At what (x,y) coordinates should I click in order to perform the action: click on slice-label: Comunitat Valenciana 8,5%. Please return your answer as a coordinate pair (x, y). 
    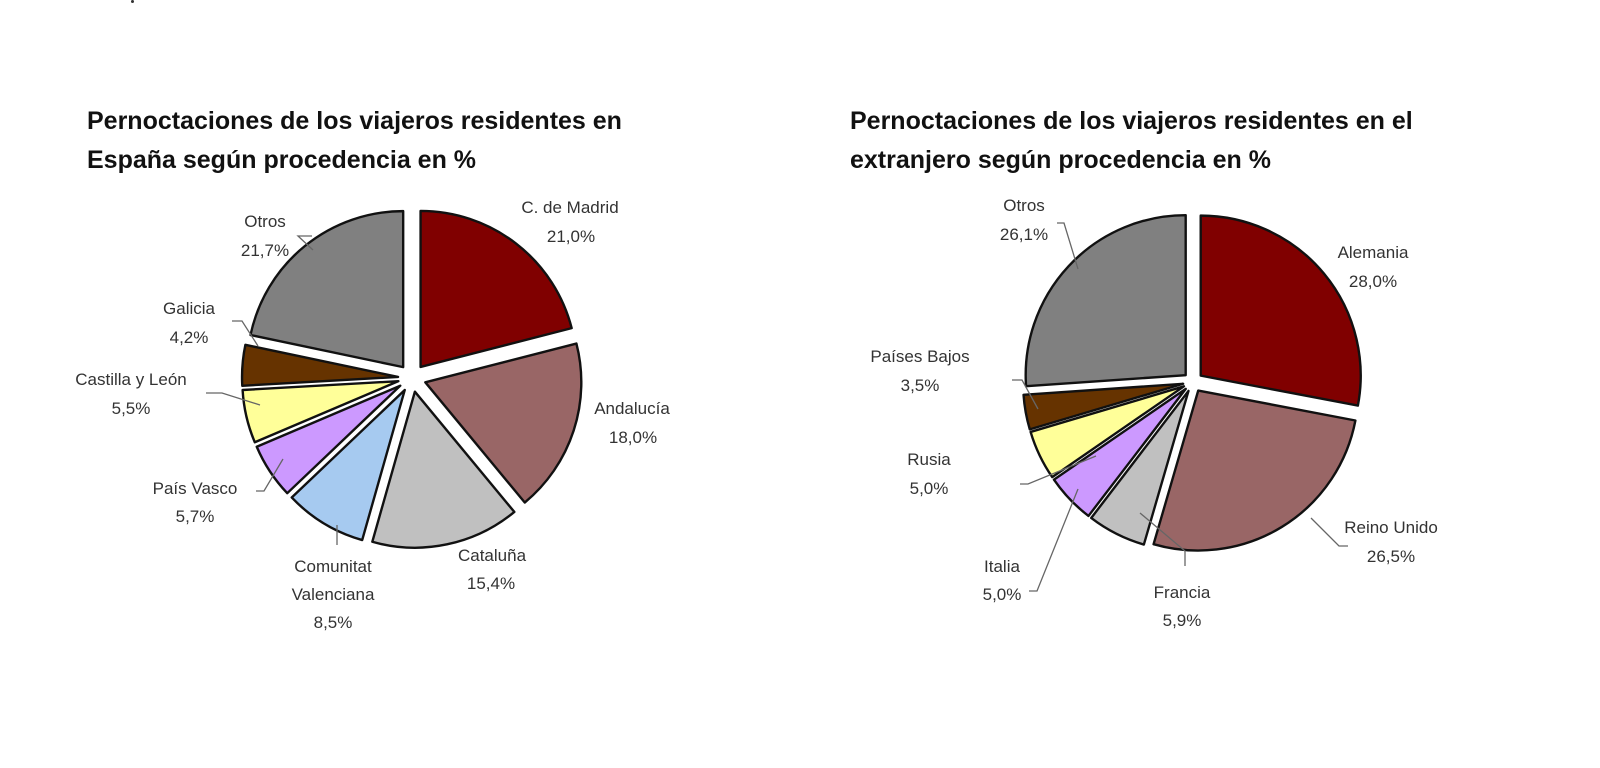
    Looking at the image, I should click on (333, 594).